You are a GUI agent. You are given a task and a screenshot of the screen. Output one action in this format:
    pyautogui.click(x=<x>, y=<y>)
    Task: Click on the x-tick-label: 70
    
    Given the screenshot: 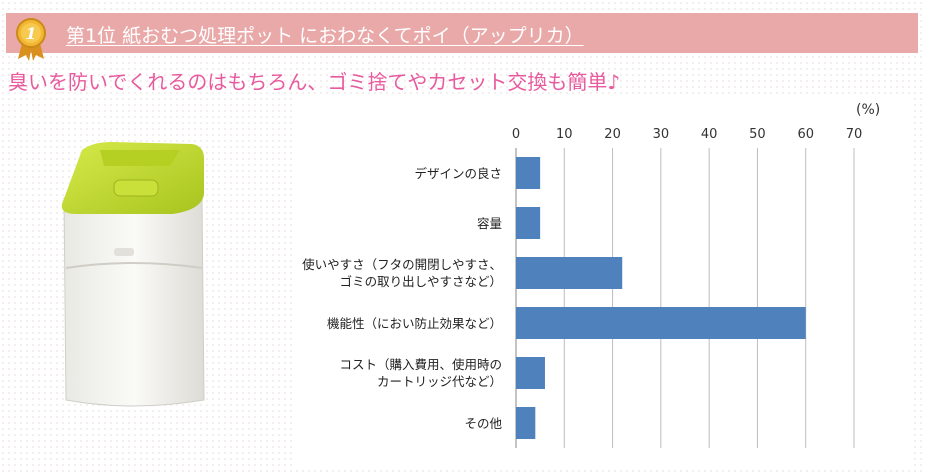 What is the action you would take?
    pyautogui.click(x=854, y=134)
    